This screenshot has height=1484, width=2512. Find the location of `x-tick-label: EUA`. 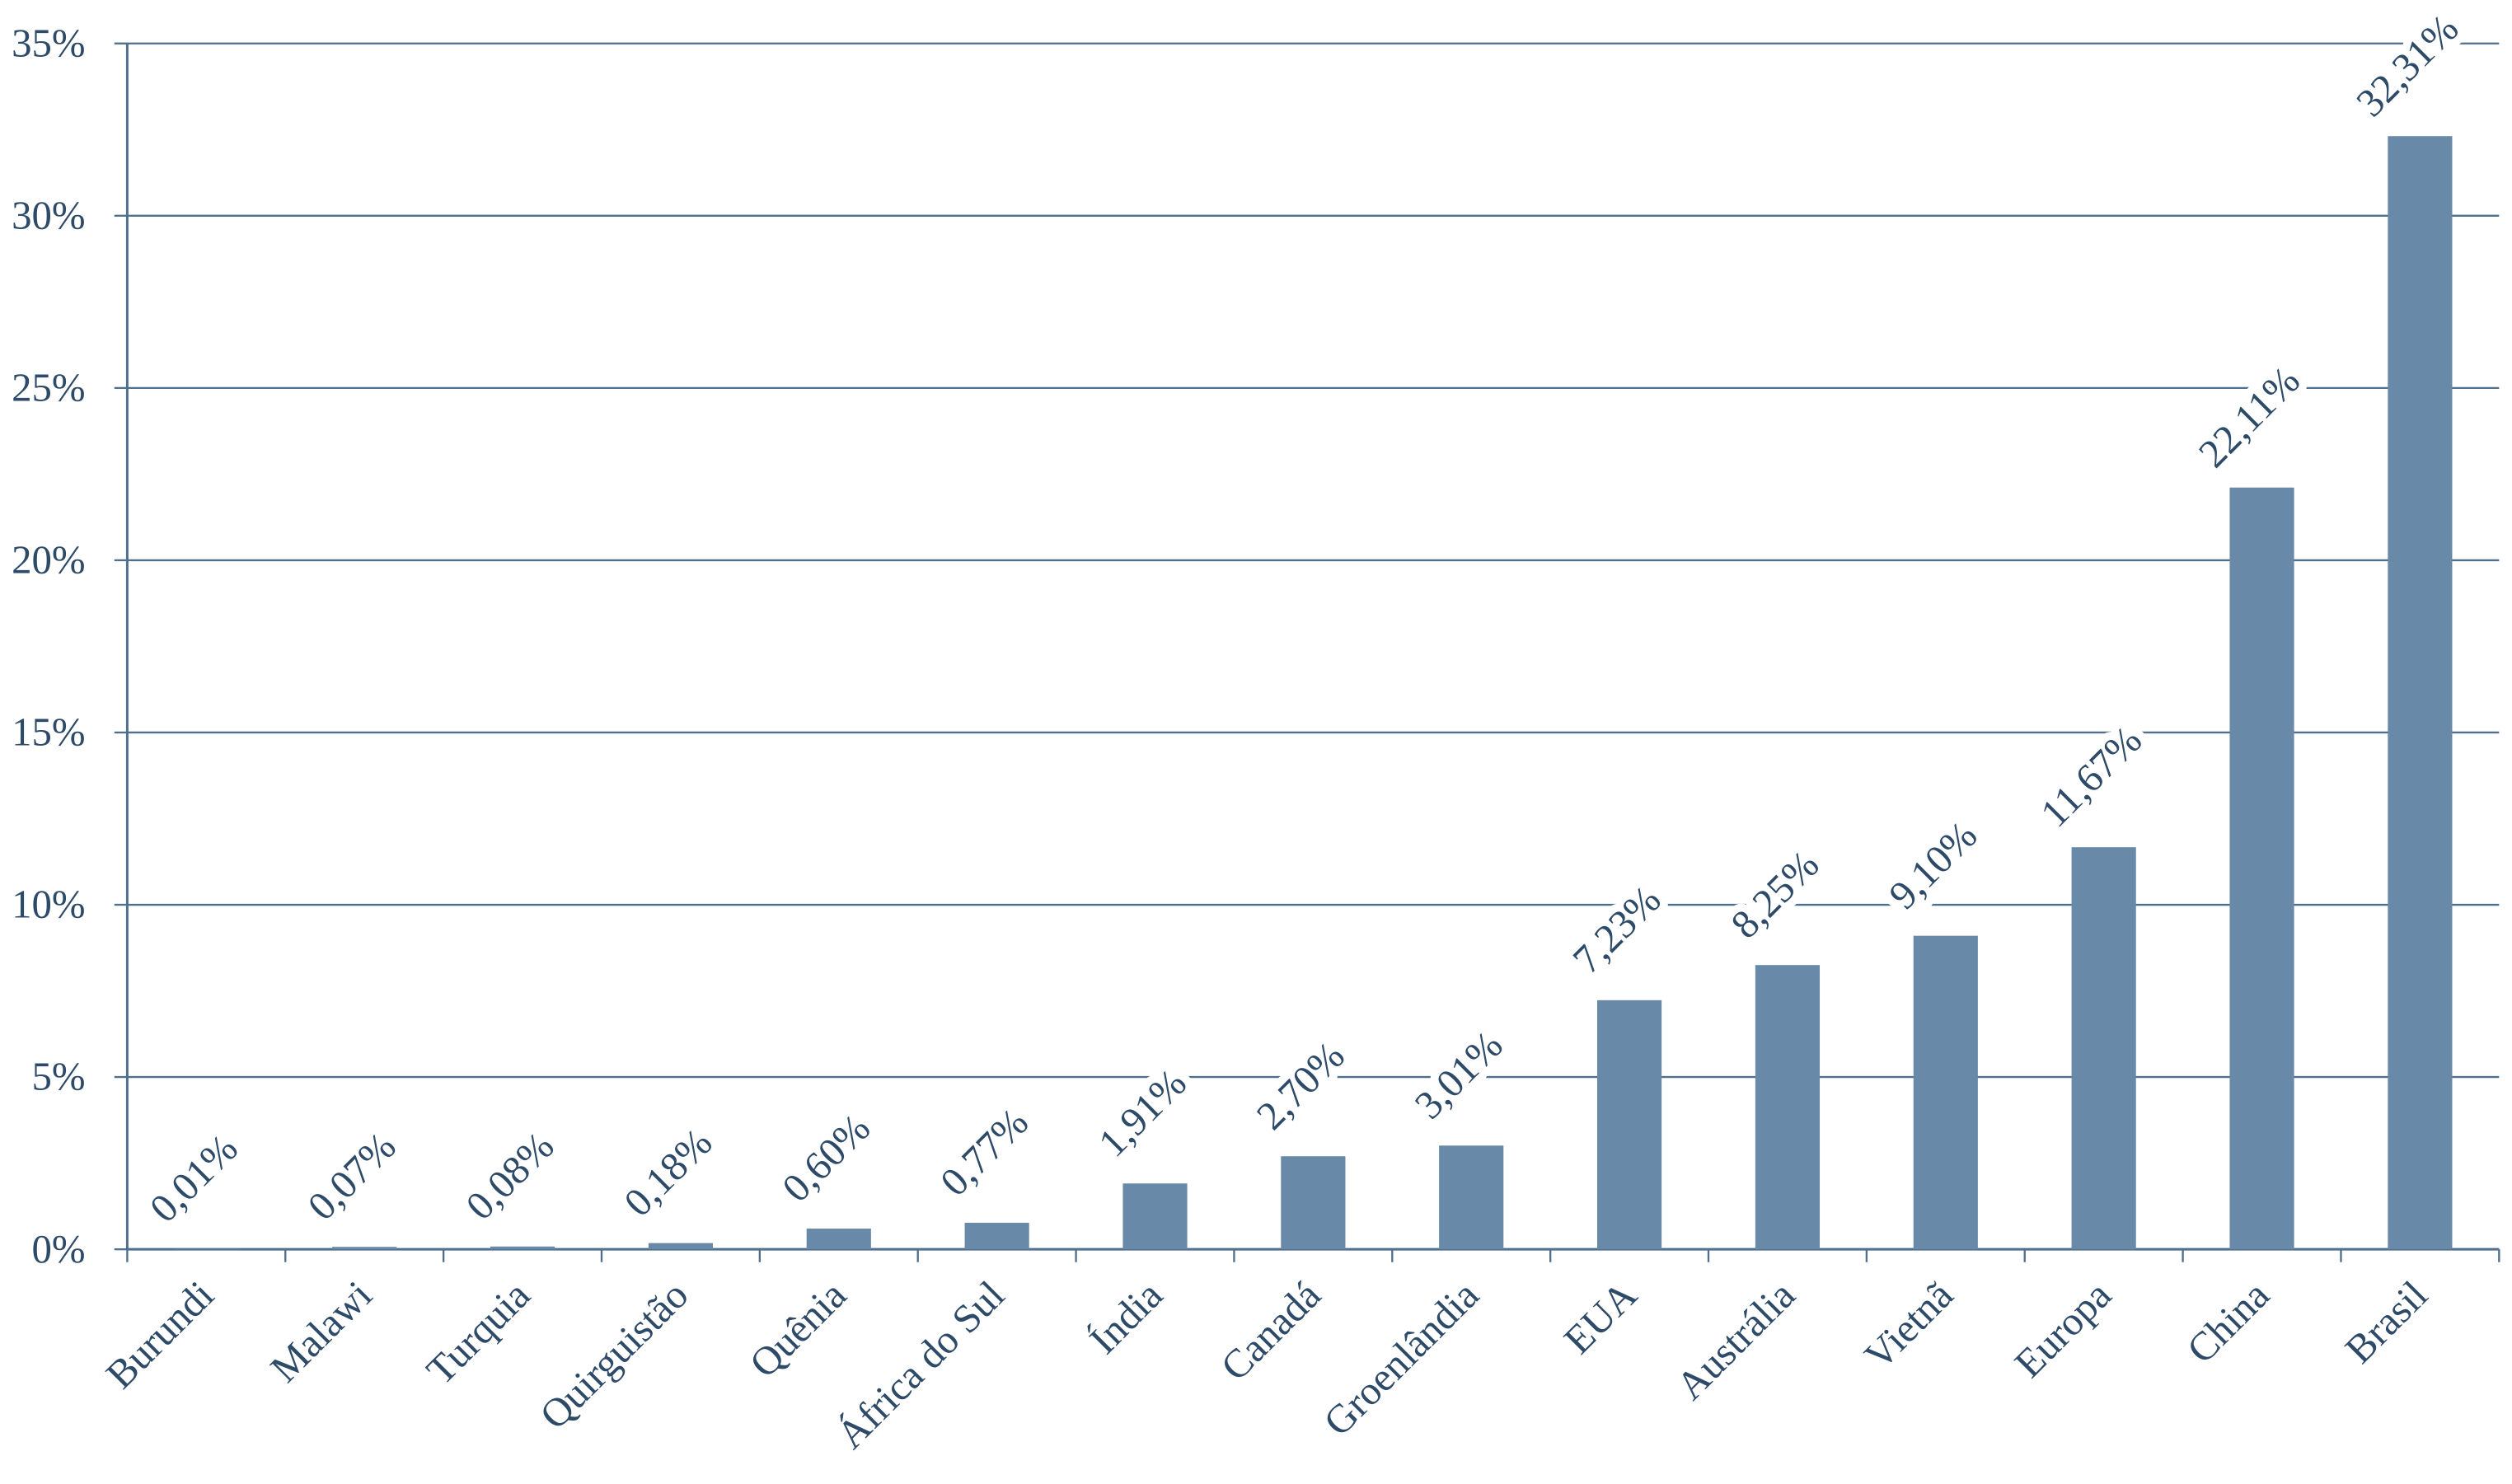

x-tick-label: EUA is located at coordinates (1601, 1318).